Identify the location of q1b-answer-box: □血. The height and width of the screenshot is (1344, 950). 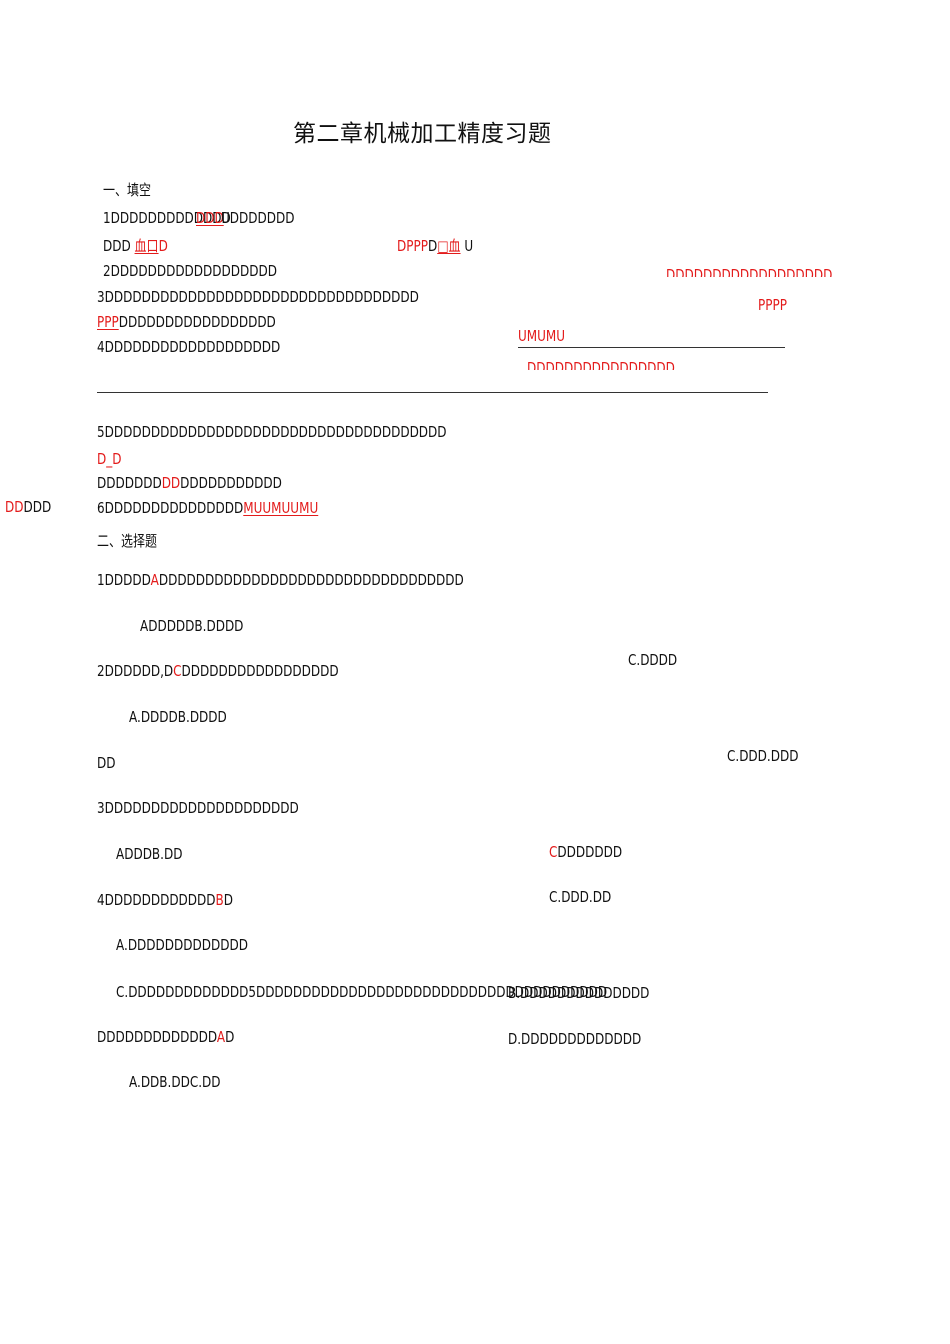
(449, 246).